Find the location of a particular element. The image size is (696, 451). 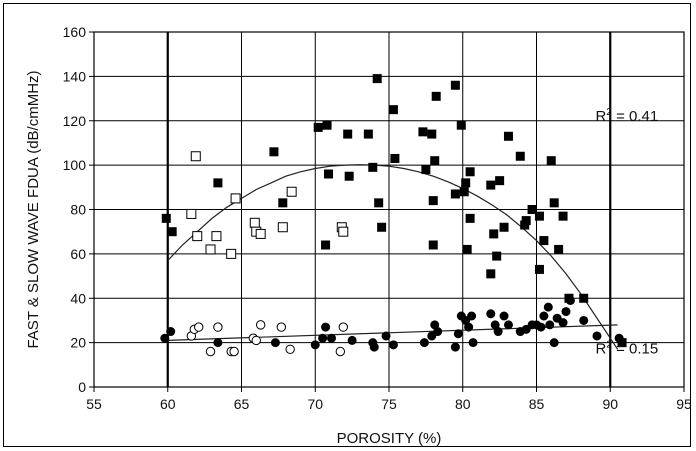

y-tick-labels: 0 20 40 60 80 100 120 140 160 is located at coordinates (78, 209).